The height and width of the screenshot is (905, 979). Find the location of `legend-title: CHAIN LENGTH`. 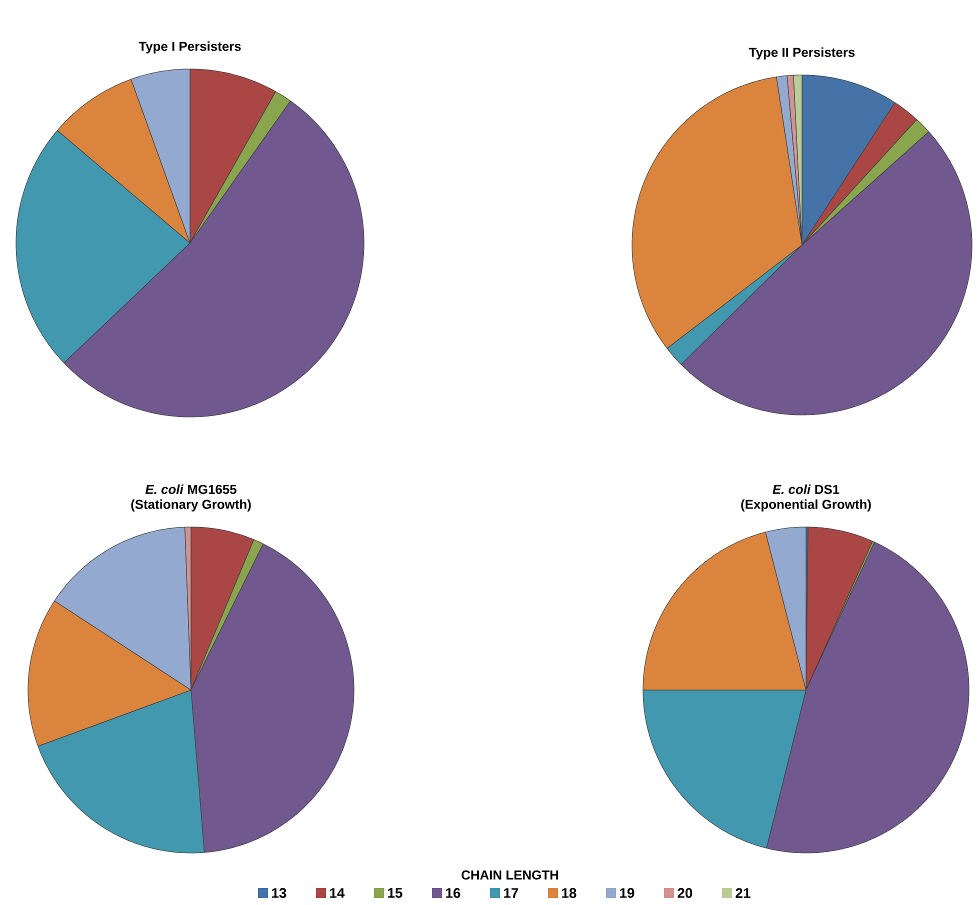

legend-title: CHAIN LENGTH is located at coordinates (510, 875).